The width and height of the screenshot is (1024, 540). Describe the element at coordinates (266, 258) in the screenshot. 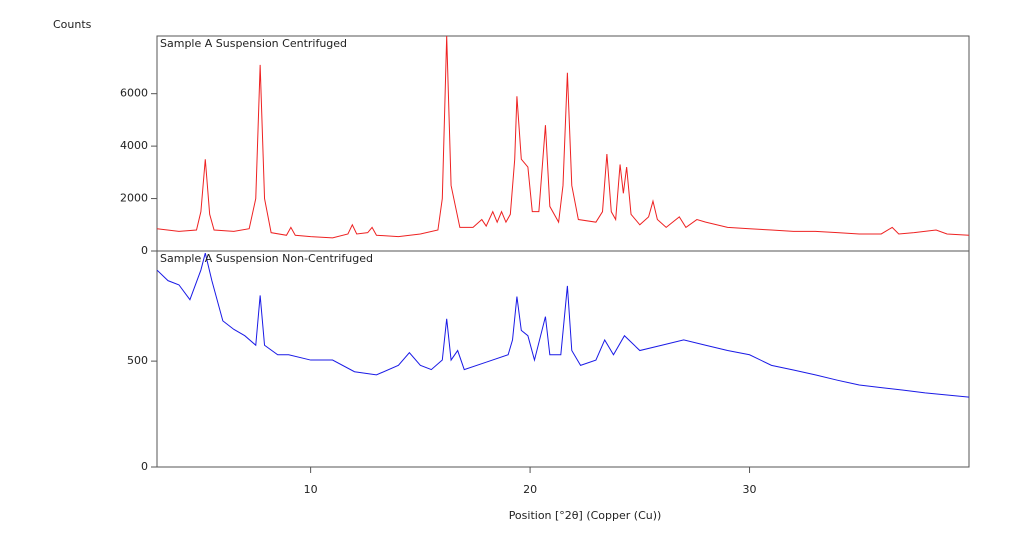

I see `panel-title: Sample A Suspension Non-Centrifuged` at that location.